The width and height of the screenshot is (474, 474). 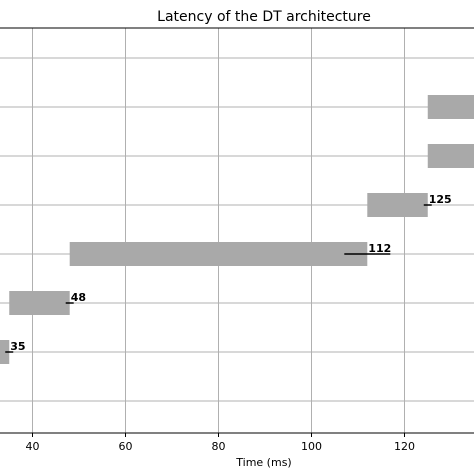 What do you see at coordinates (33, 446) in the screenshot?
I see `x-tick-label: 40` at bounding box center [33, 446].